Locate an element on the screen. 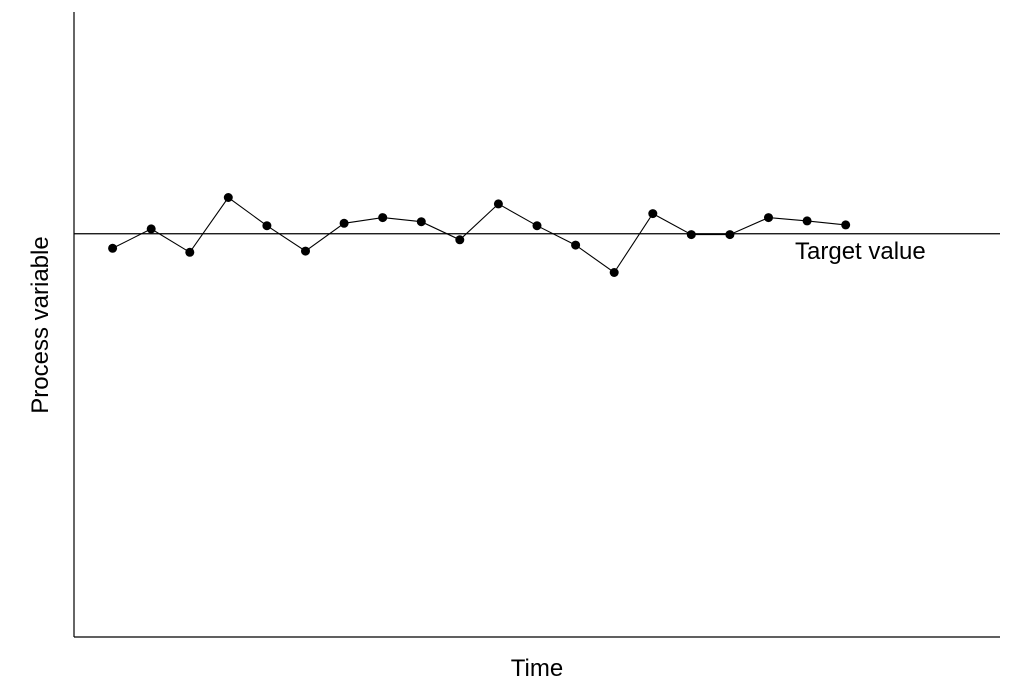  series-line is located at coordinates (479, 235).